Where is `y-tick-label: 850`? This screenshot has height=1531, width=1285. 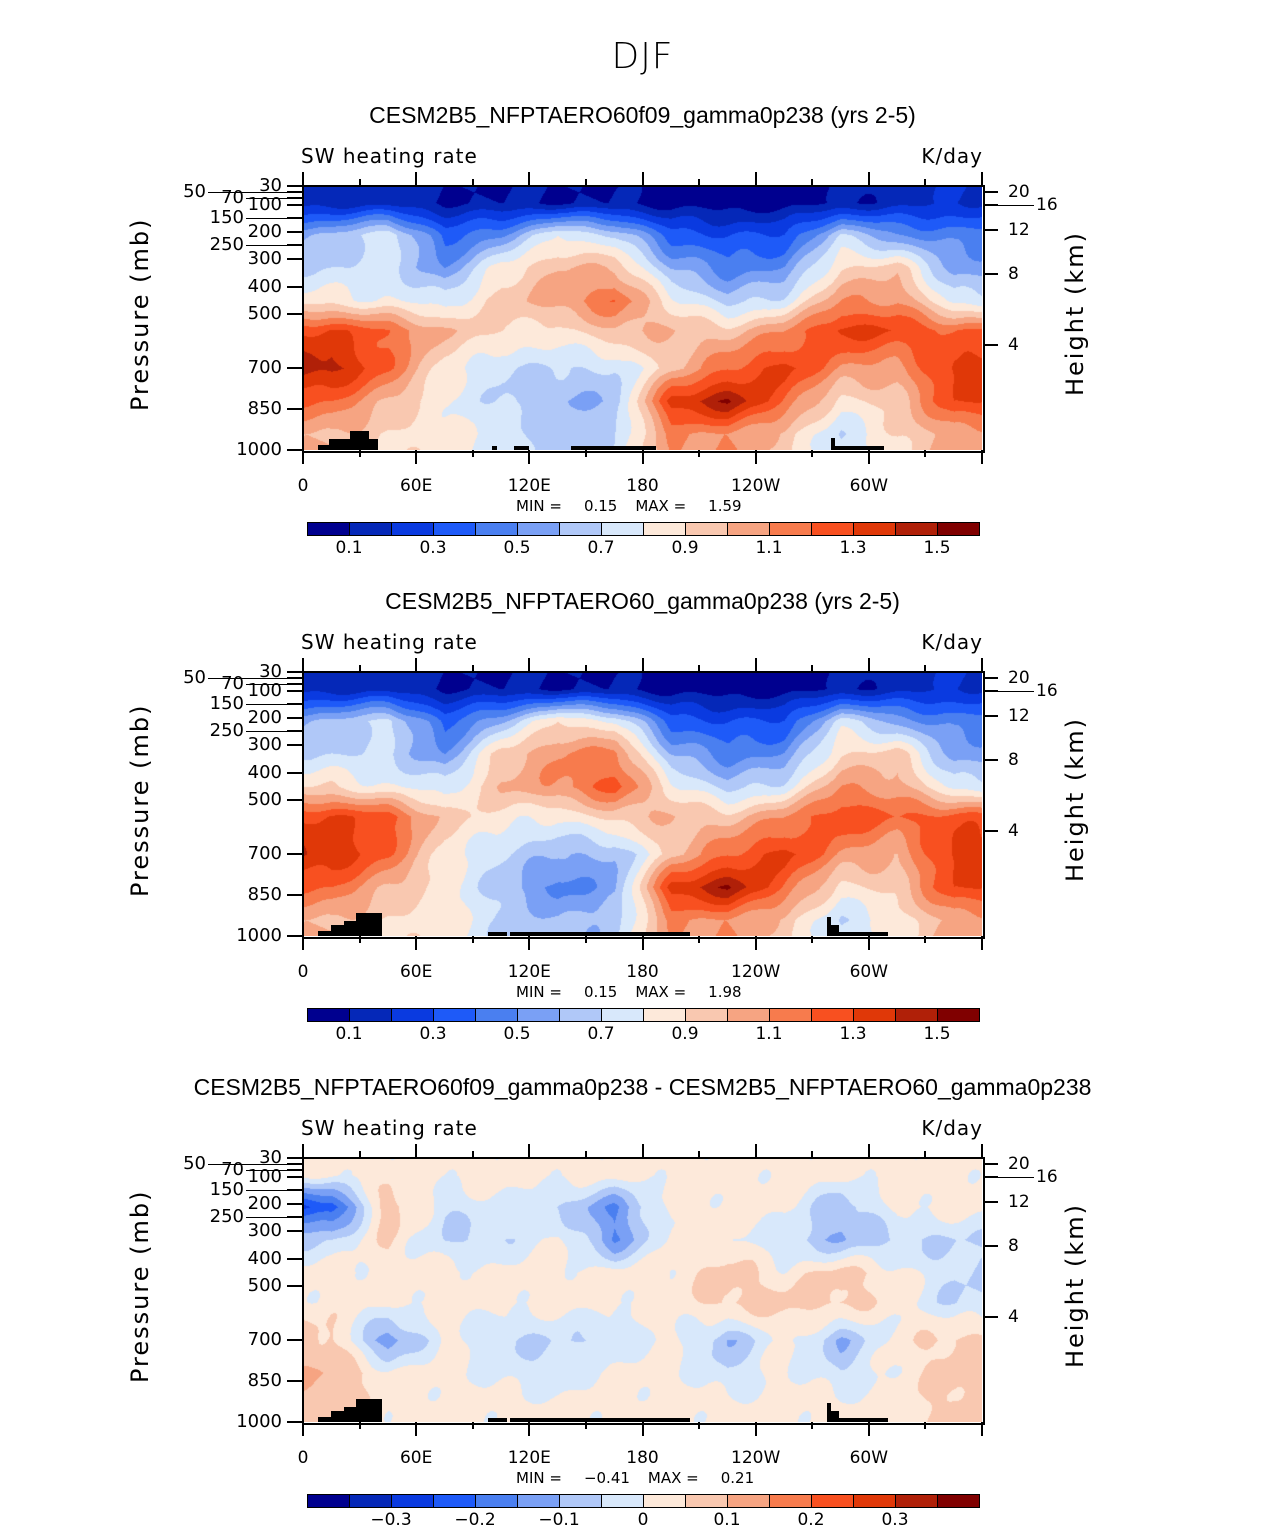 y-tick-label: 850 is located at coordinates (264, 1380).